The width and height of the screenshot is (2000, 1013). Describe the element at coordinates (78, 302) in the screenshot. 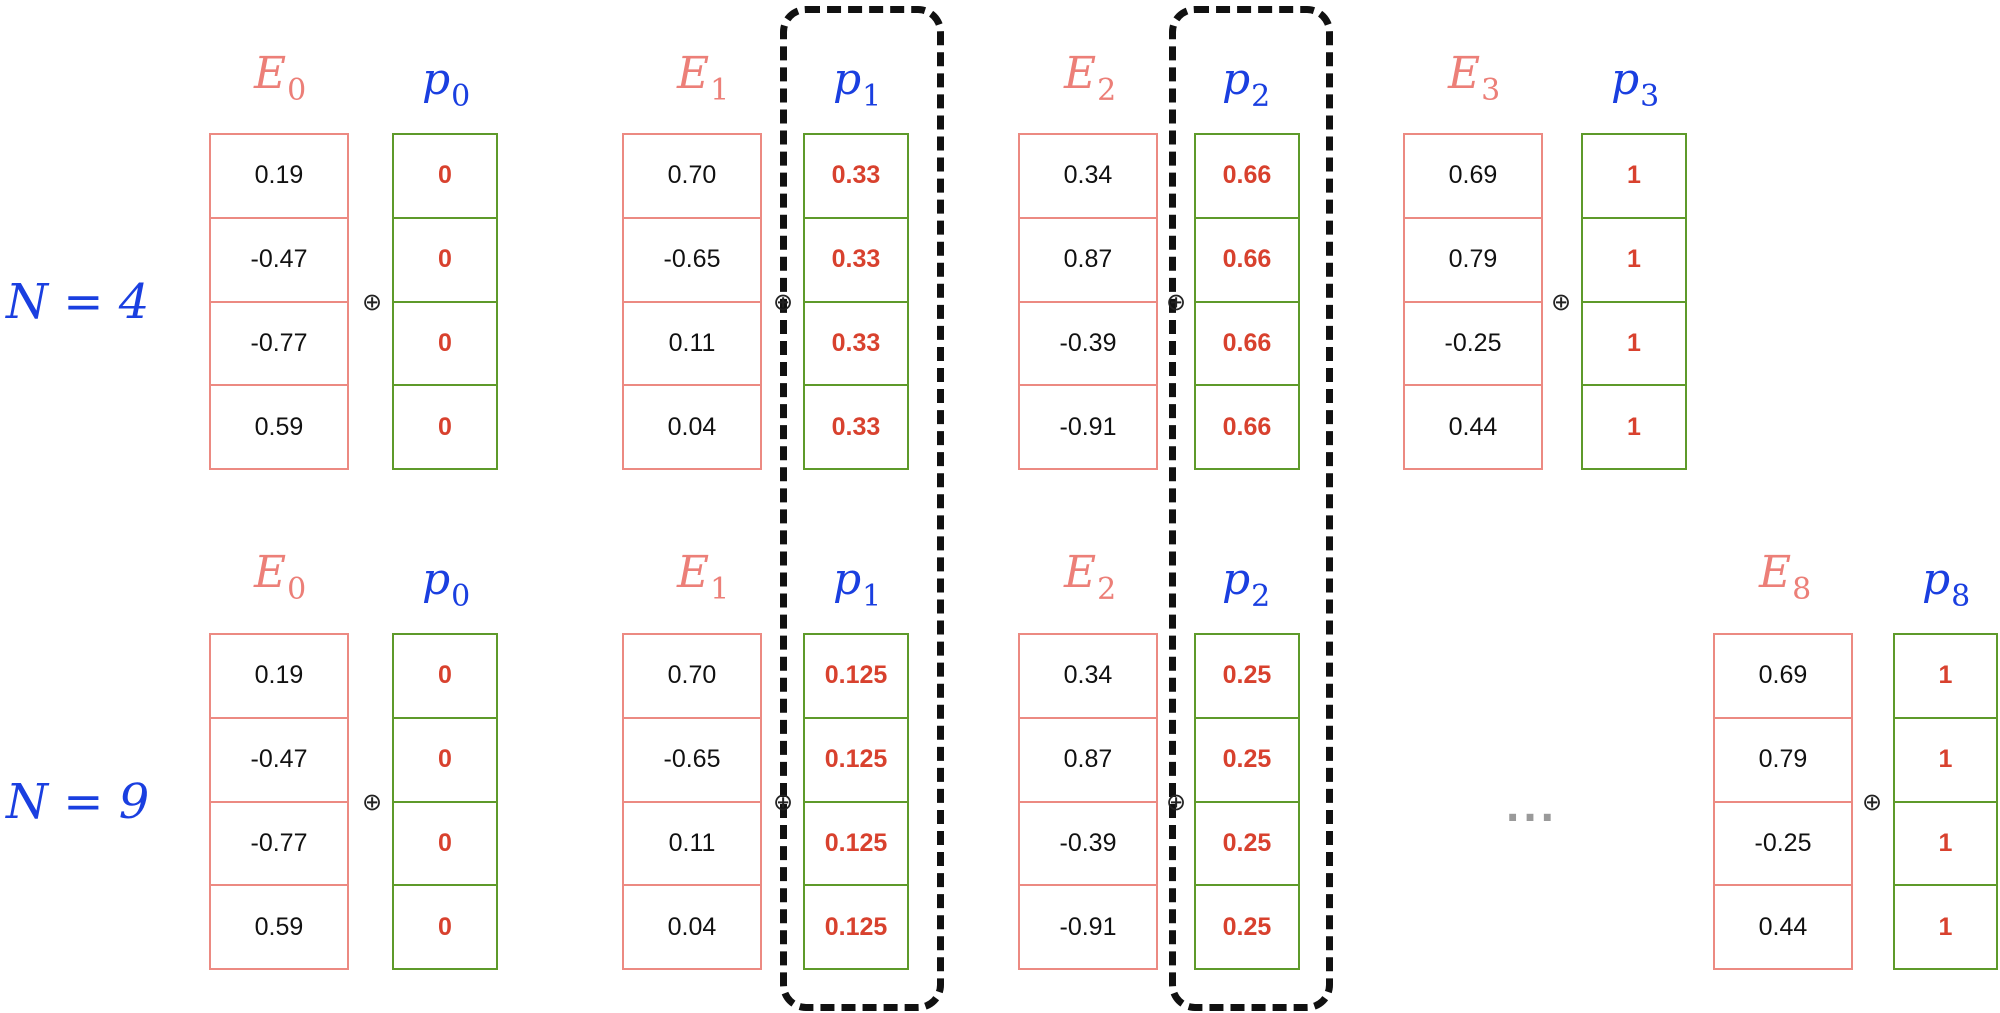

I see `row-label-n4: N = 4` at that location.